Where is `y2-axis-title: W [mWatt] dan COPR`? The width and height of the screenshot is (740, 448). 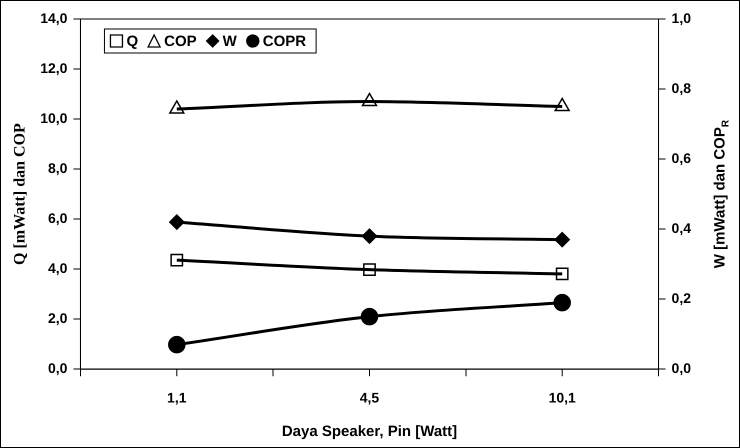 y2-axis-title: W [mWatt] dan COPR is located at coordinates (722, 193).